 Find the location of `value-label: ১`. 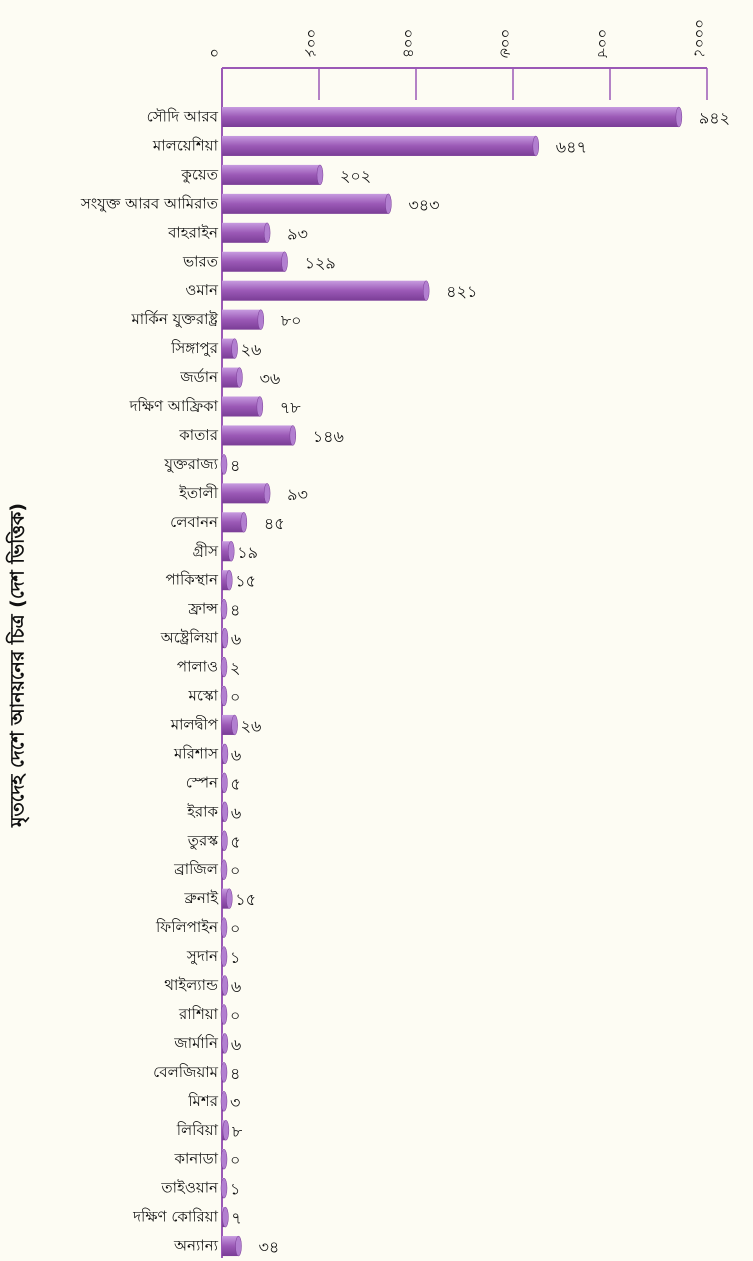

value-label: ১ is located at coordinates (235, 1189).